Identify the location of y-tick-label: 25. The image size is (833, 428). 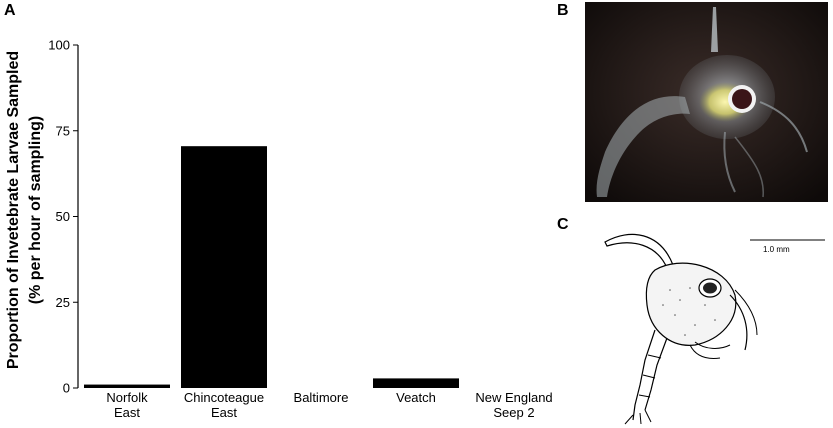
(63, 302).